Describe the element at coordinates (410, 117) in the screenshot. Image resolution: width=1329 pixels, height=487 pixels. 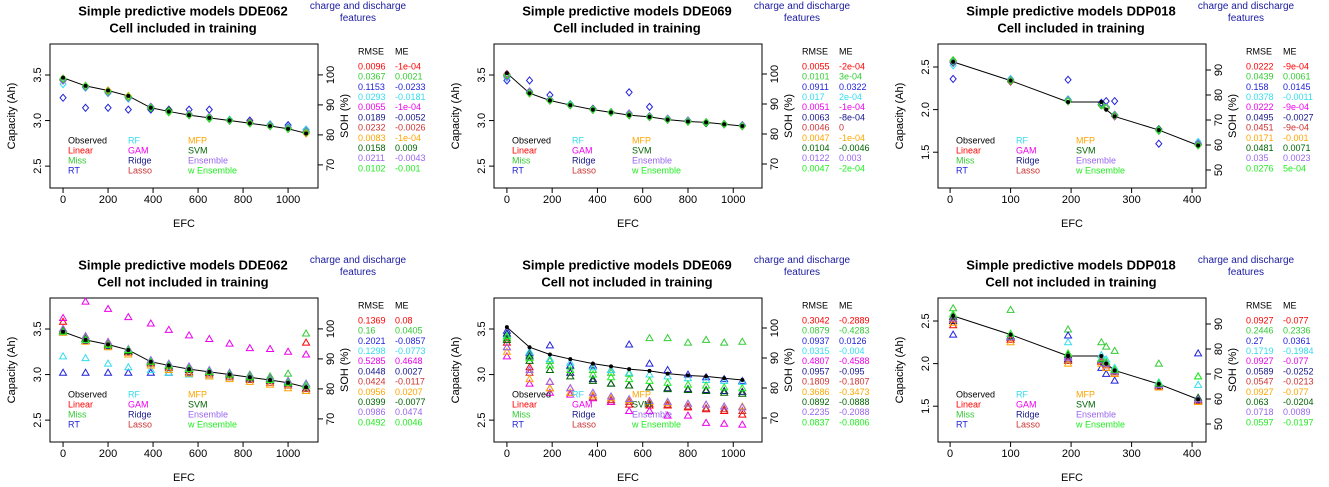
I see `table-cell: -0.0052` at that location.